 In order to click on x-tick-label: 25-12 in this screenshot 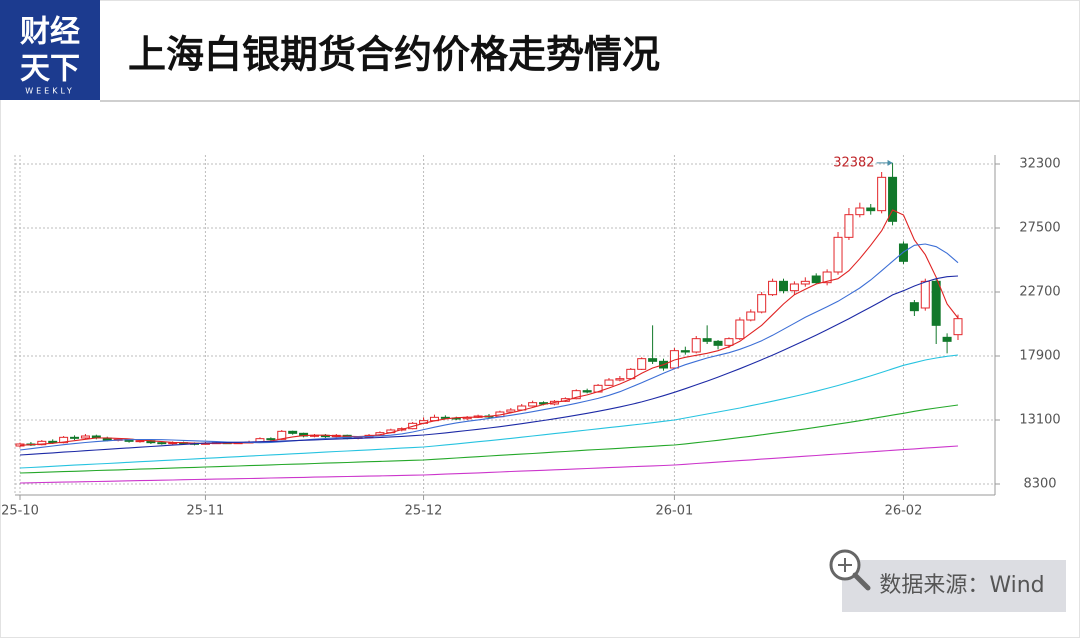, I will do `click(424, 511)`.